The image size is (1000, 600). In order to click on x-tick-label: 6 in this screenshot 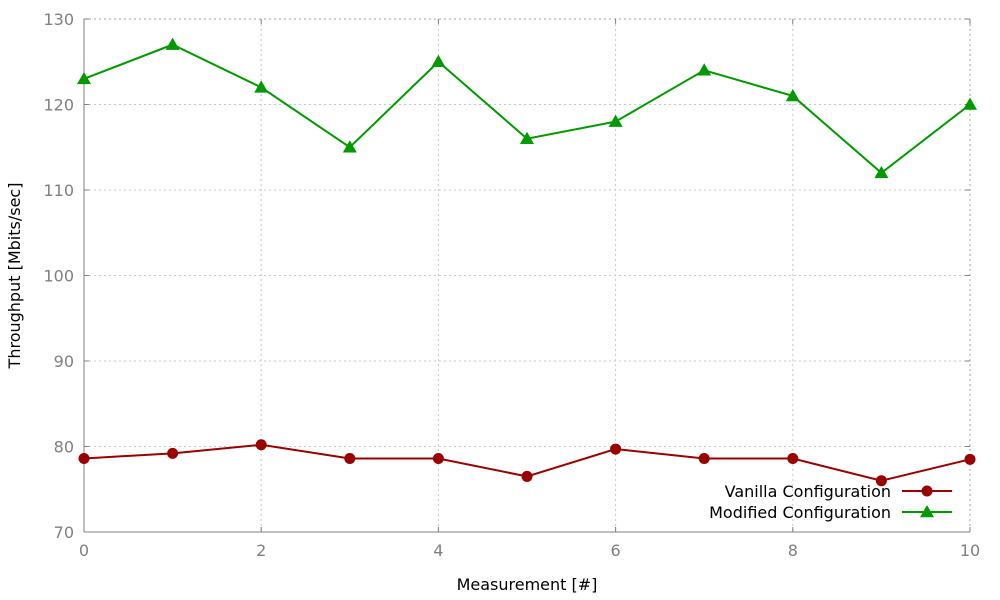, I will do `click(616, 550)`.